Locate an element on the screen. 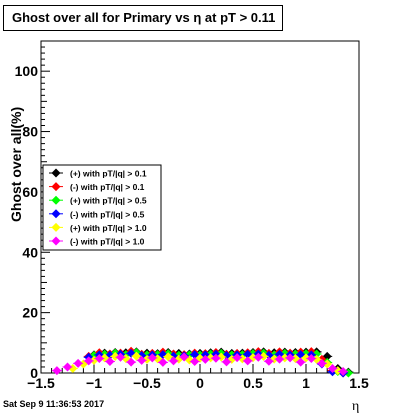 This screenshot has height=414, width=400. x-tick-label: 1 is located at coordinates (306, 383).